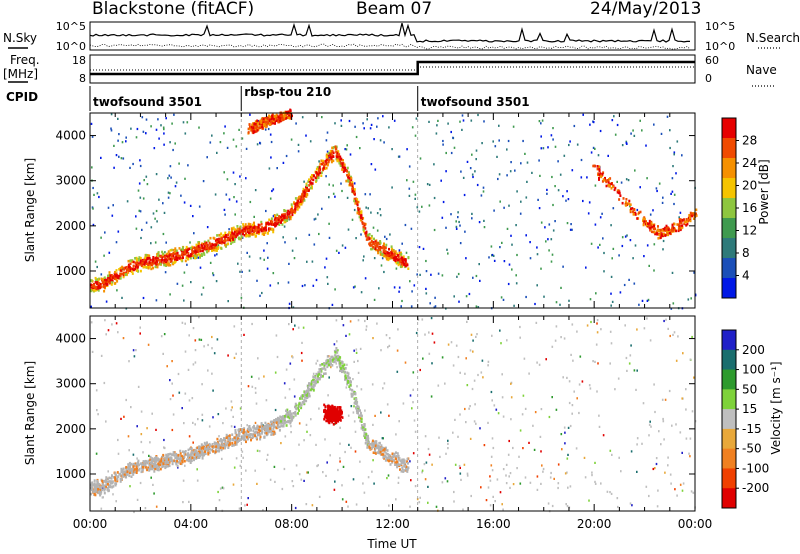 The image size is (800, 554). What do you see at coordinates (475, 102) in the screenshot?
I see `cpid-segment-label: twofsound 3501` at bounding box center [475, 102].